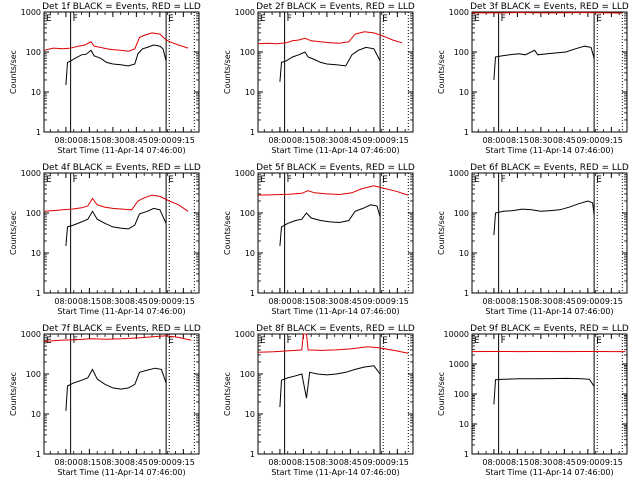 This screenshot has width=640, height=480. Describe the element at coordinates (335, 7) in the screenshot. I see `chart-title: Det 2f BLACK = Events, RED = LLD` at that location.